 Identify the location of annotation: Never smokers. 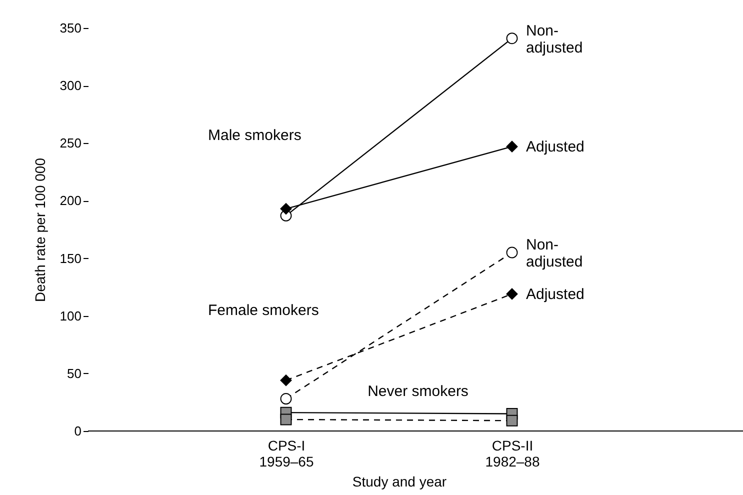
(418, 391).